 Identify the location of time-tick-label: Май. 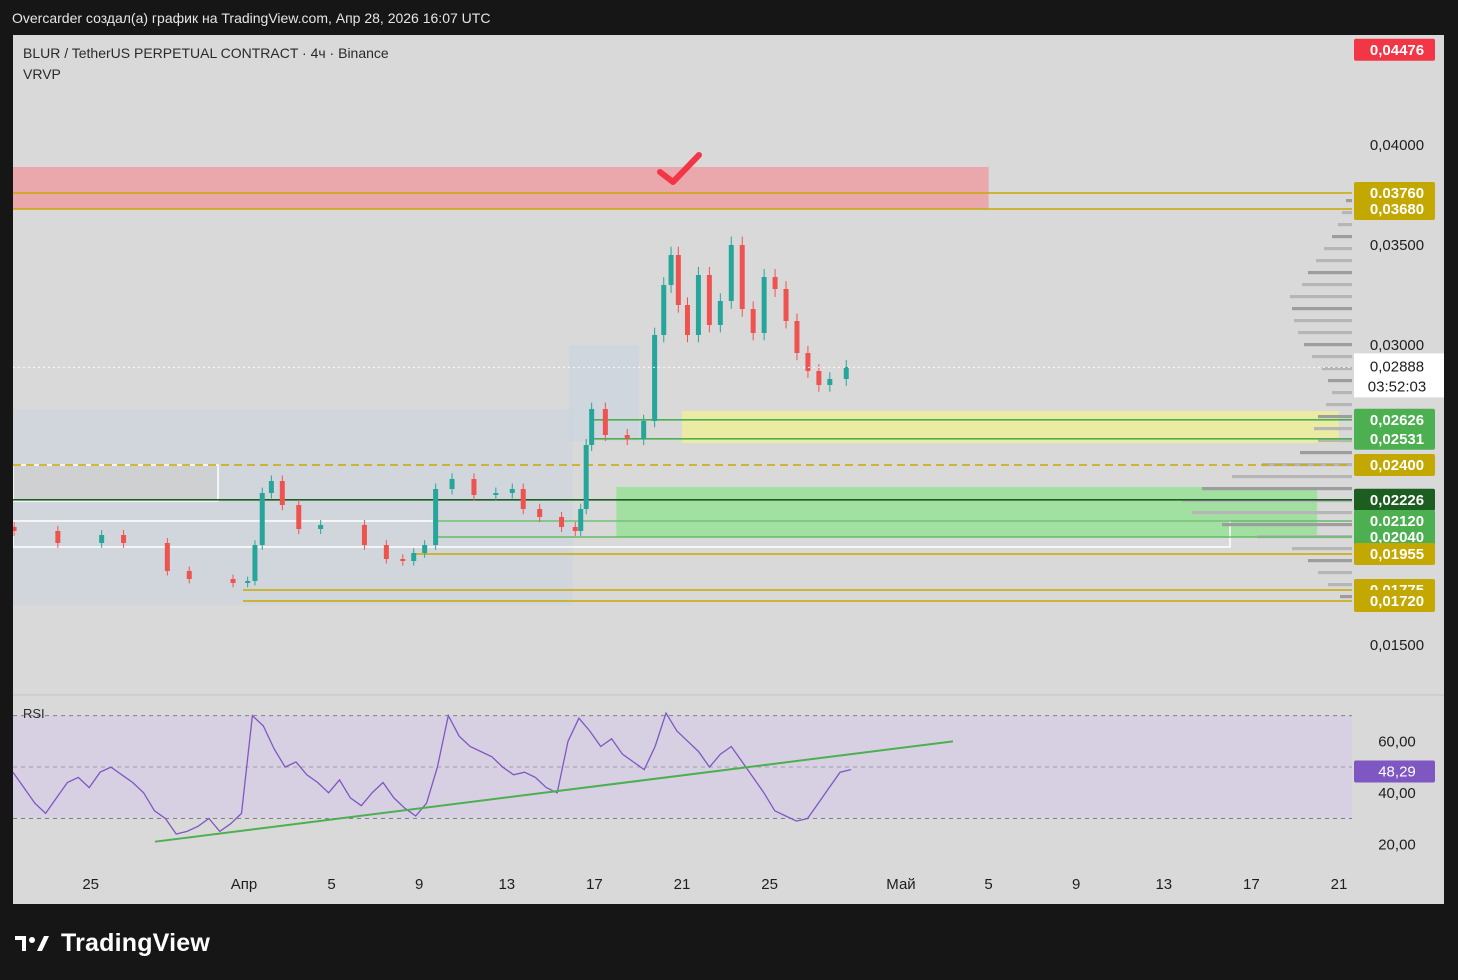
(900, 884).